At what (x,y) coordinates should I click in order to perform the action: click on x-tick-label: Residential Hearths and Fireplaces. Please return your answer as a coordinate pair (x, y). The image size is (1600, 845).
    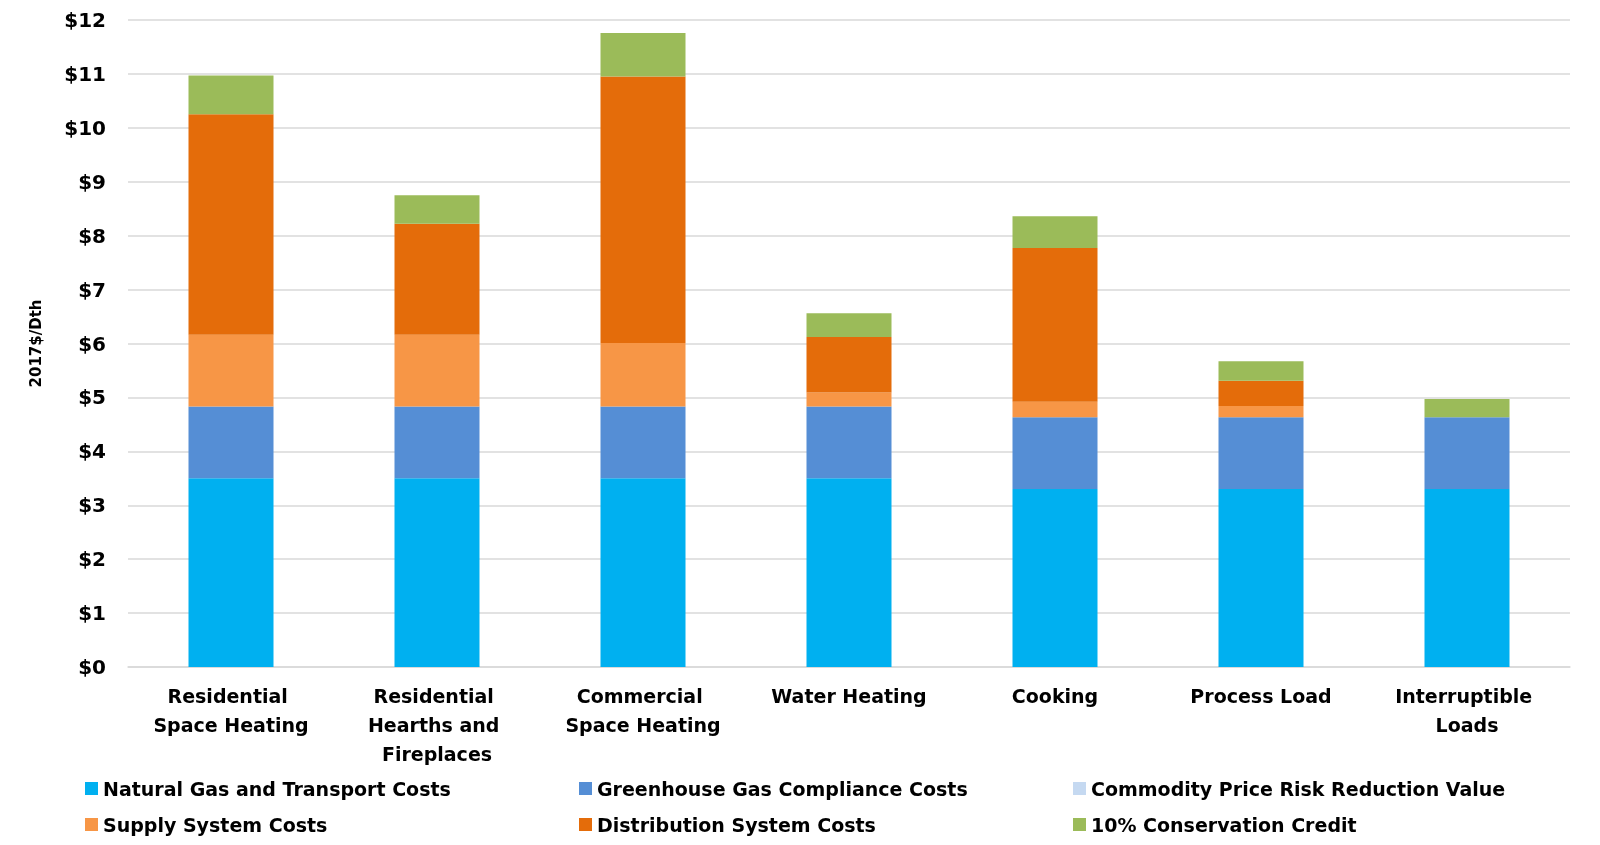
    Looking at the image, I should click on (437, 724).